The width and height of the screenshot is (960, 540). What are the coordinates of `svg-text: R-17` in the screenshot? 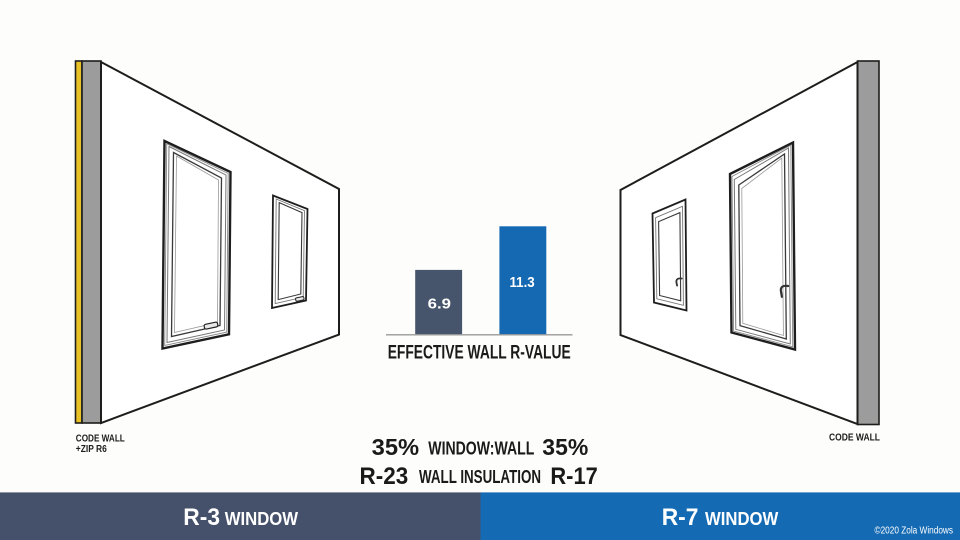 It's located at (573, 476).